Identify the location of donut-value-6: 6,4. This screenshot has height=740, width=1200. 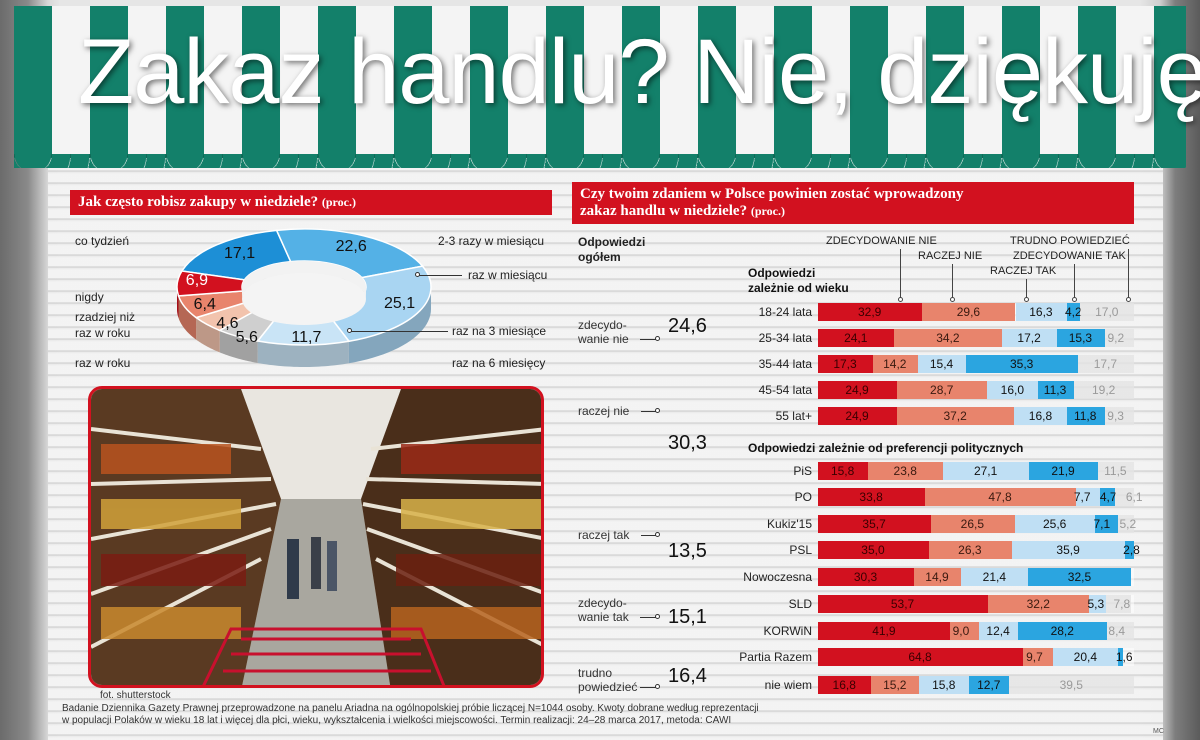
(204, 305).